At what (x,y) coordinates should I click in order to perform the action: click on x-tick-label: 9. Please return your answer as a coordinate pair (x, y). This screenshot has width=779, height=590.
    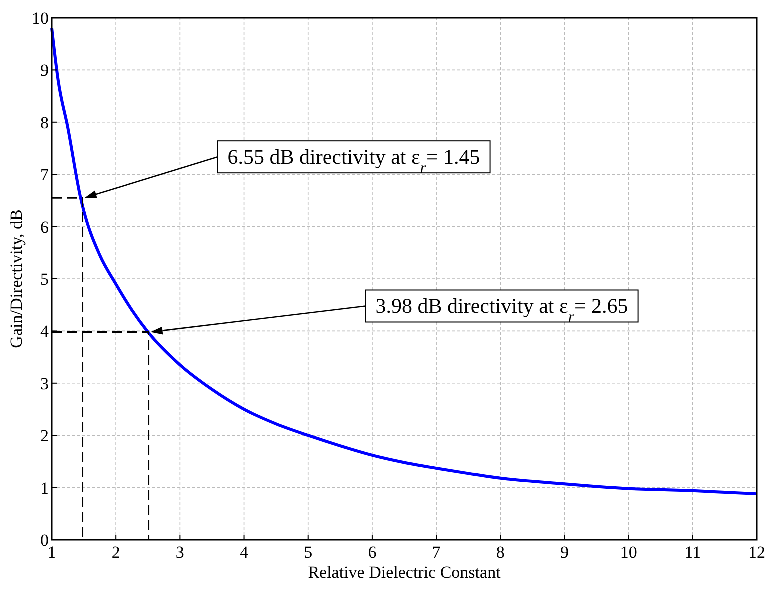
    Looking at the image, I should click on (564, 552).